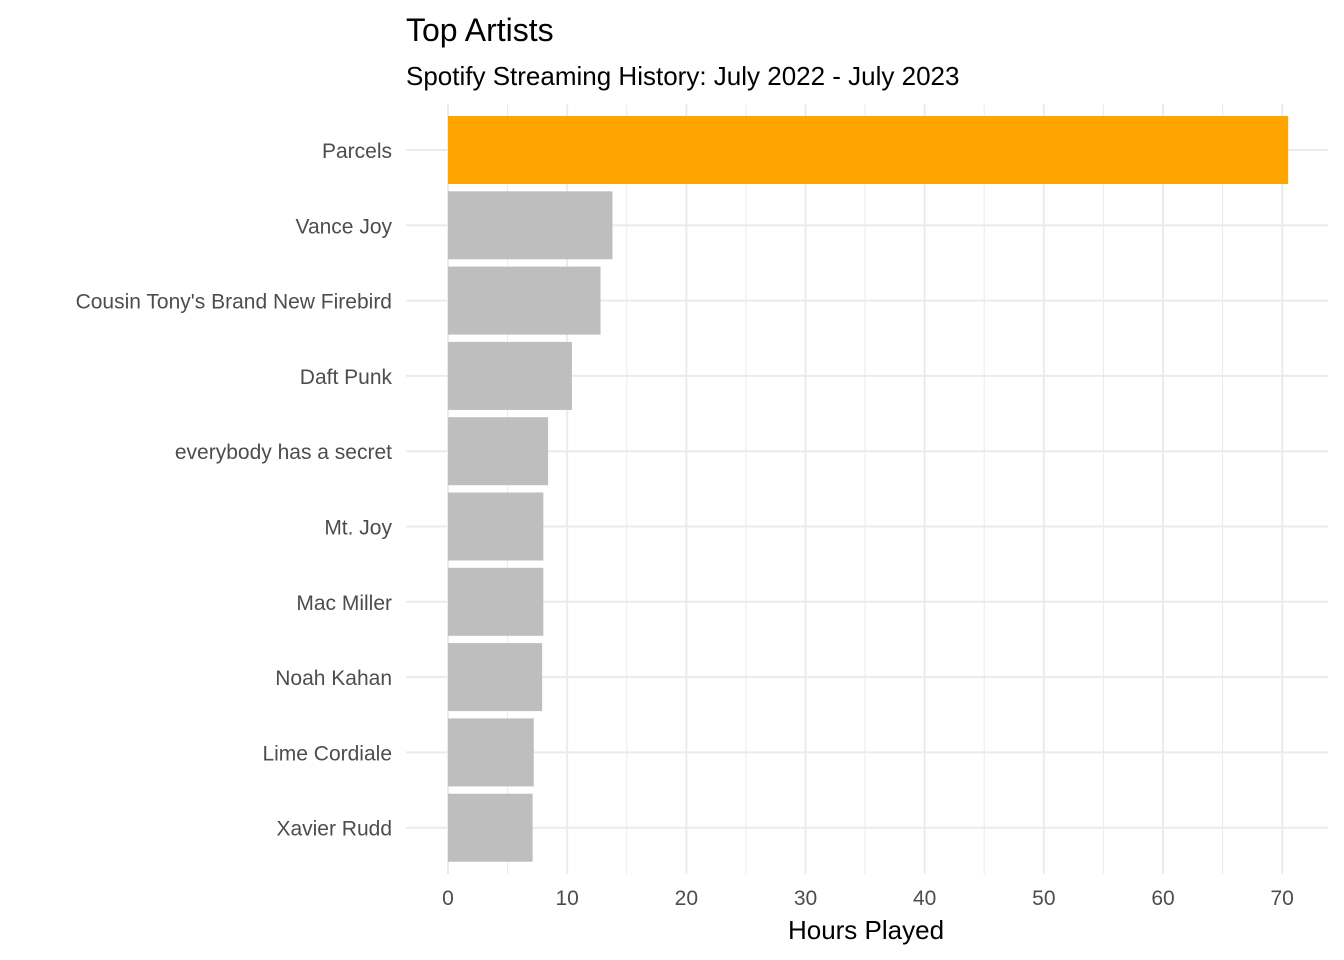  What do you see at coordinates (344, 226) in the screenshot?
I see `y-tick-label: Vance Joy` at bounding box center [344, 226].